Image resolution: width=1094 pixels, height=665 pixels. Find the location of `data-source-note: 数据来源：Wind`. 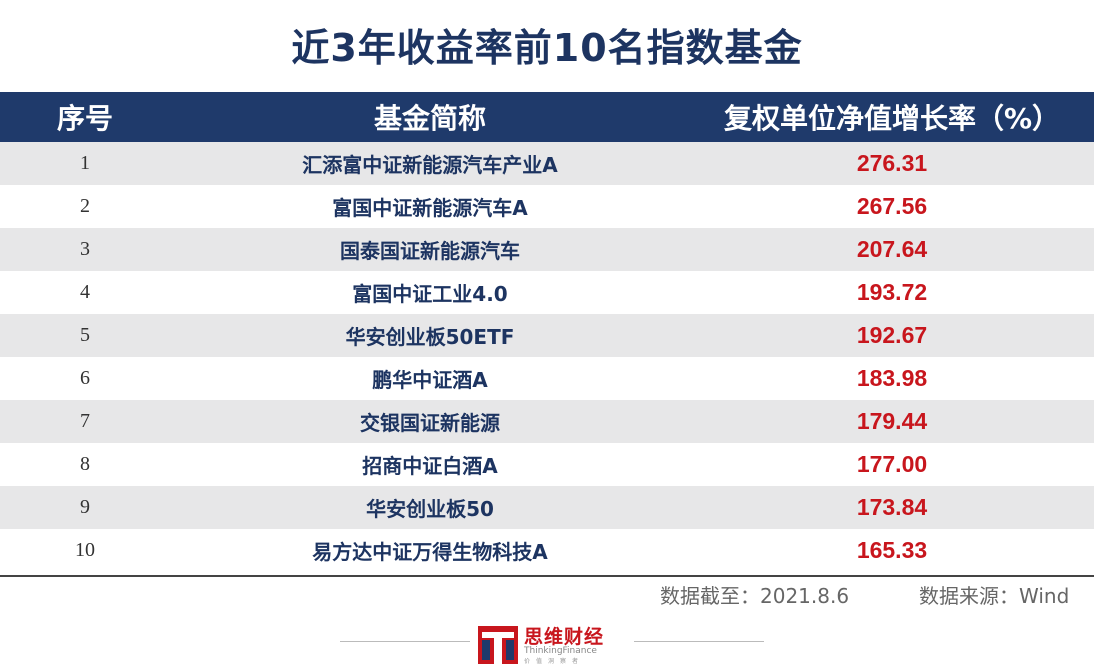

data-source-note: 数据来源：Wind is located at coordinates (994, 596).